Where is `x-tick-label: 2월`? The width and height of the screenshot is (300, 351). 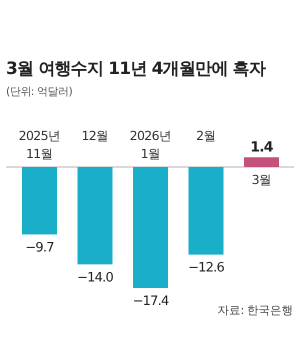 x-tick-label: 2월 is located at coordinates (206, 135).